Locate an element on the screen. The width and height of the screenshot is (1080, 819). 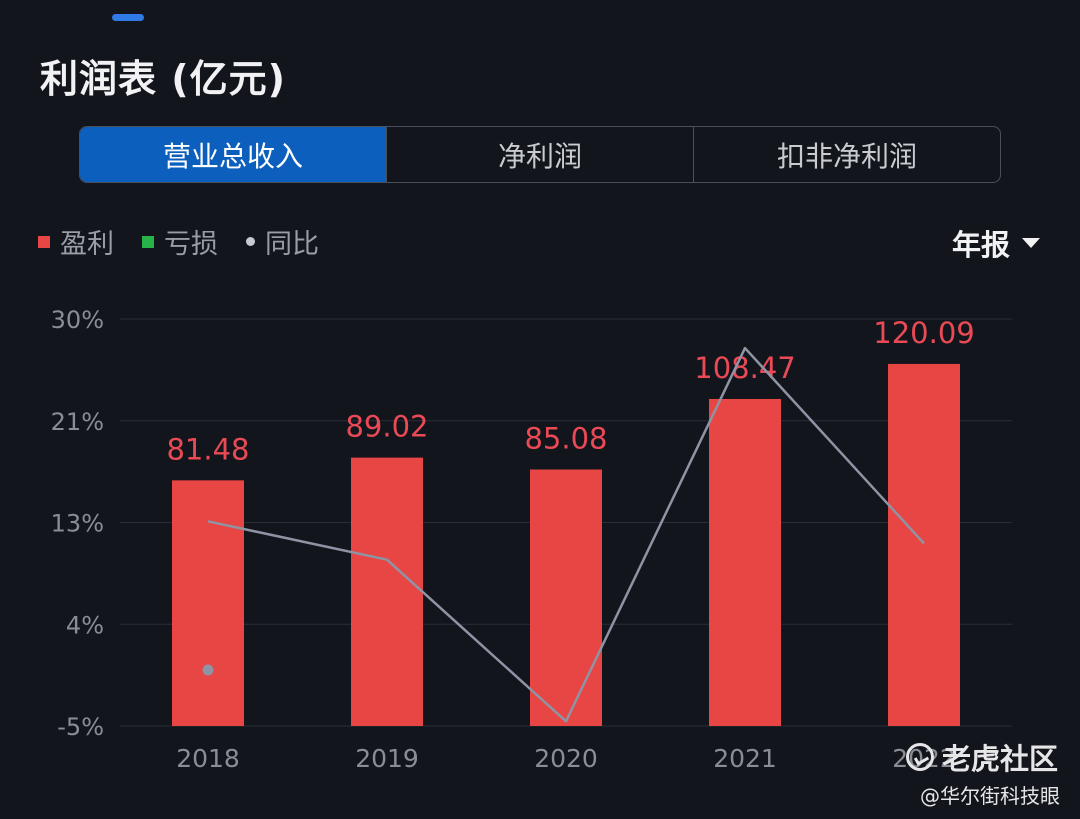
profit-swatch-icon is located at coordinates (44, 241).